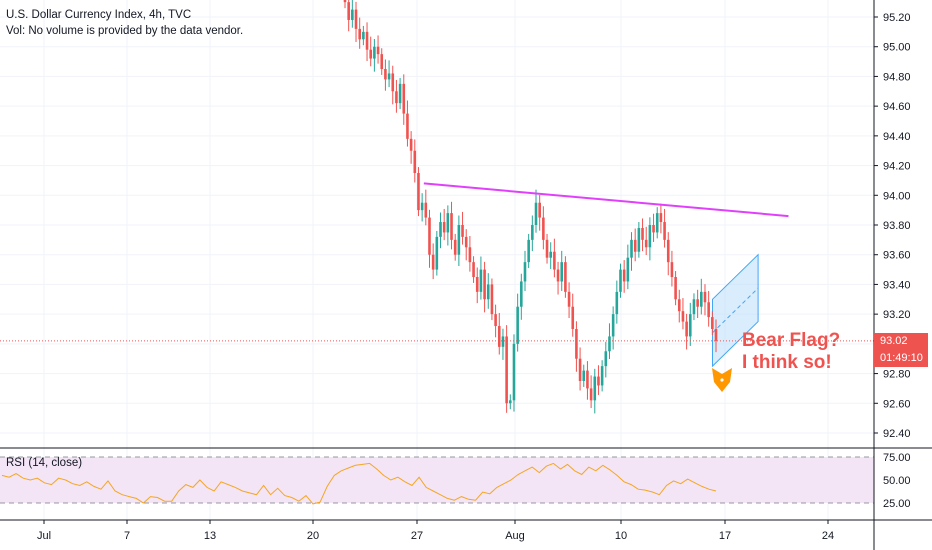 This screenshot has height=550, width=932. What do you see at coordinates (897, 256) in the screenshot?
I see `price-tick-label: 93.60` at bounding box center [897, 256].